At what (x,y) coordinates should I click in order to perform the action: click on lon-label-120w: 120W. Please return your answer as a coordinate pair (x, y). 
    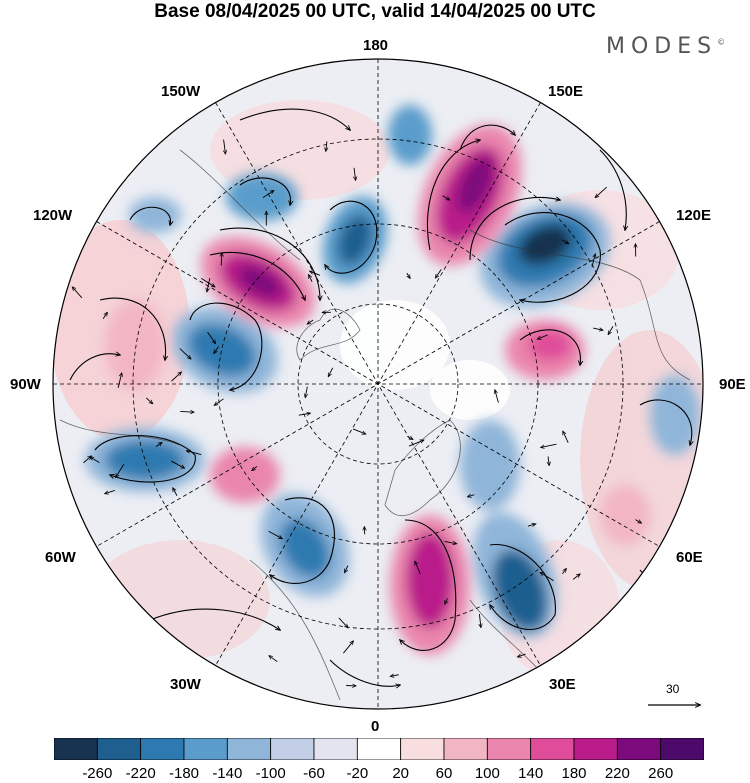
    Looking at the image, I should click on (53, 215).